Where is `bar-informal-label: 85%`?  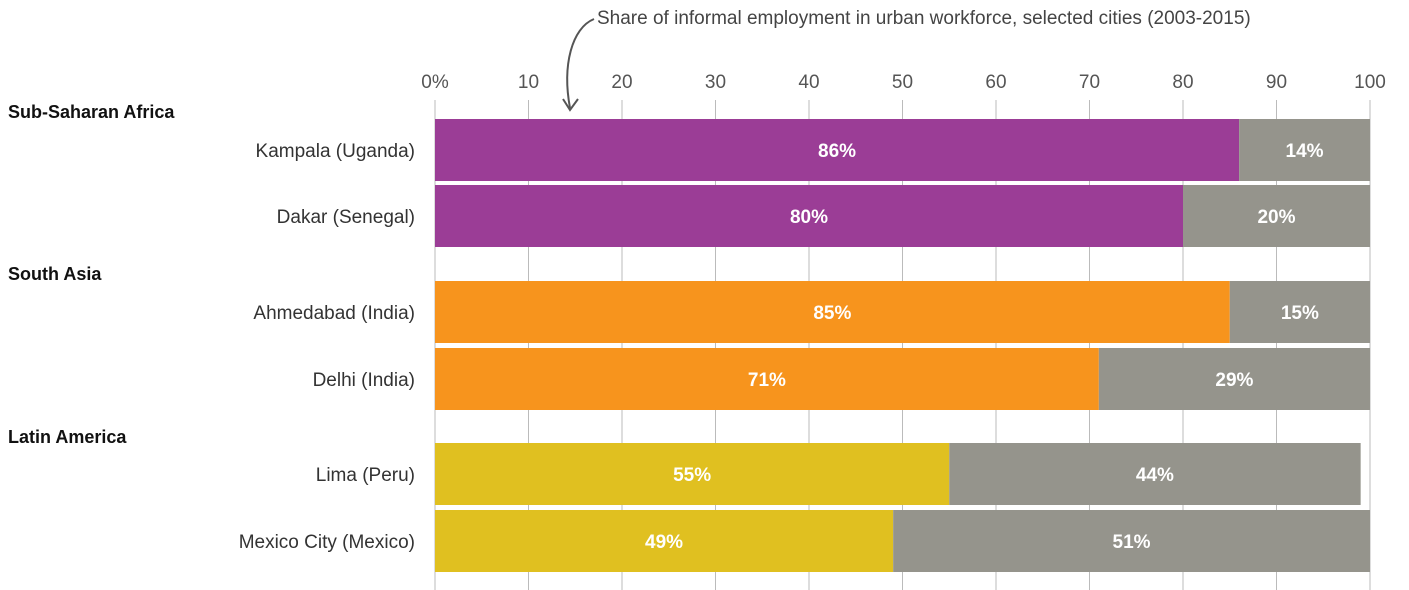
bar-informal-label: 85% is located at coordinates (832, 313).